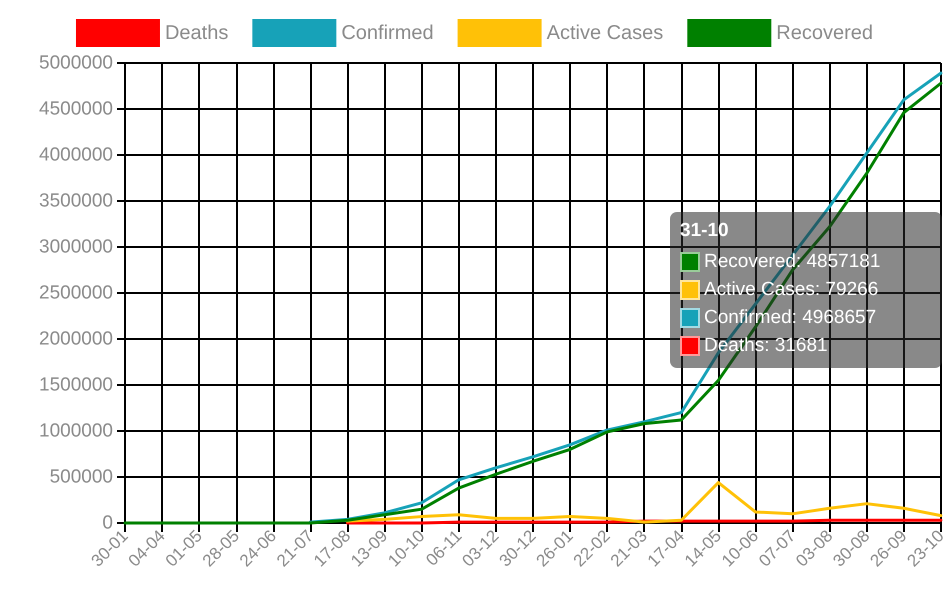 This screenshot has height=592, width=949. Describe the element at coordinates (81, 477) in the screenshot. I see `y-tick-label: 500000` at that location.